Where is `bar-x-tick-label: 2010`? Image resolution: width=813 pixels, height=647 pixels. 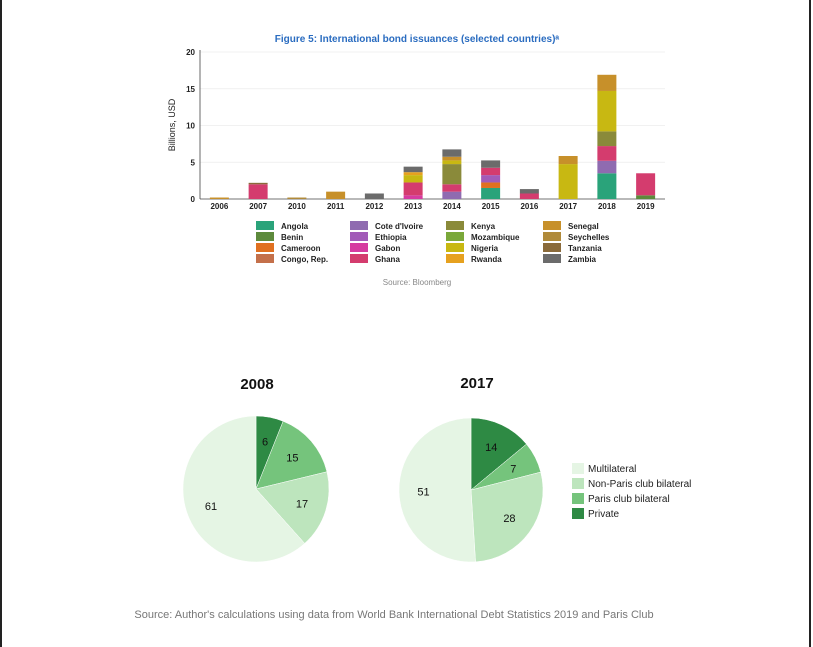 bar-x-tick-label: 2010 is located at coordinates (297, 206).